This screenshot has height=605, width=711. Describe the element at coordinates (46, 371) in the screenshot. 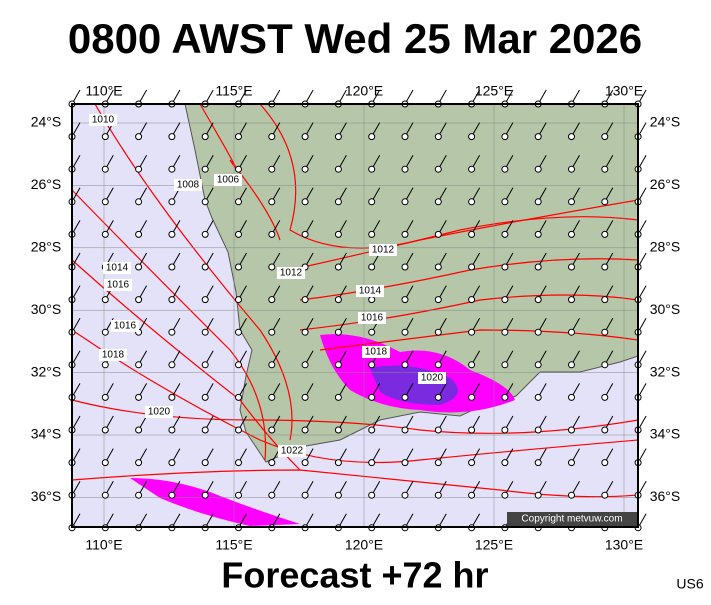

I see `lat-label: 32°S` at that location.